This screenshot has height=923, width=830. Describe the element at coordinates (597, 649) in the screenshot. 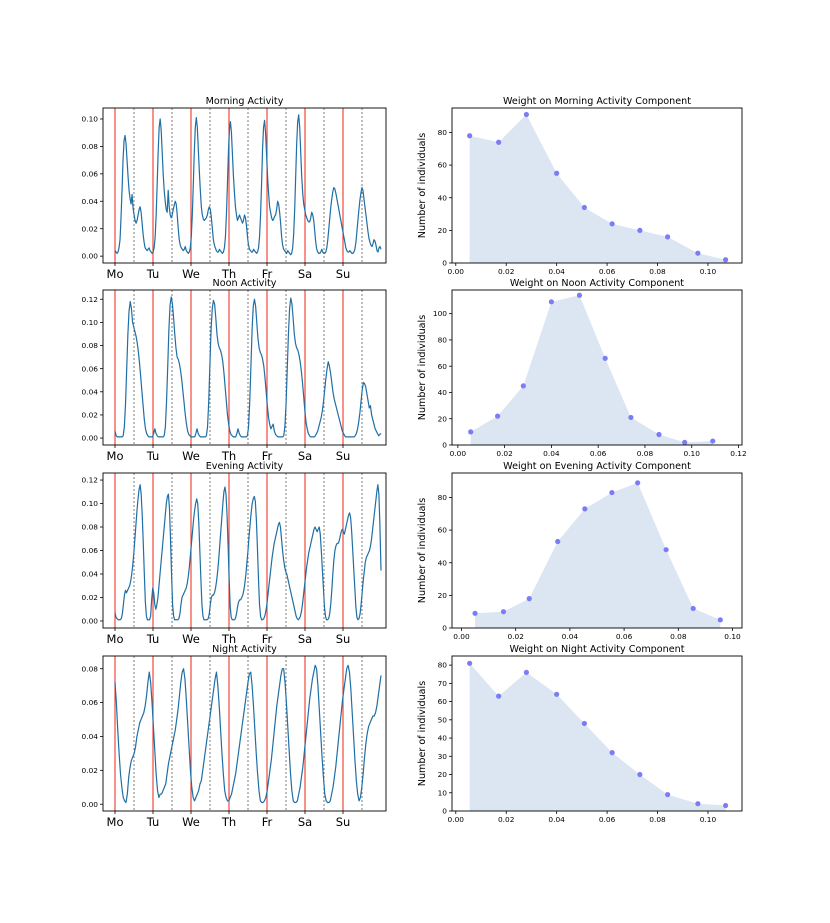

I see `chart-title: Weight on Night Activity Component` at that location.